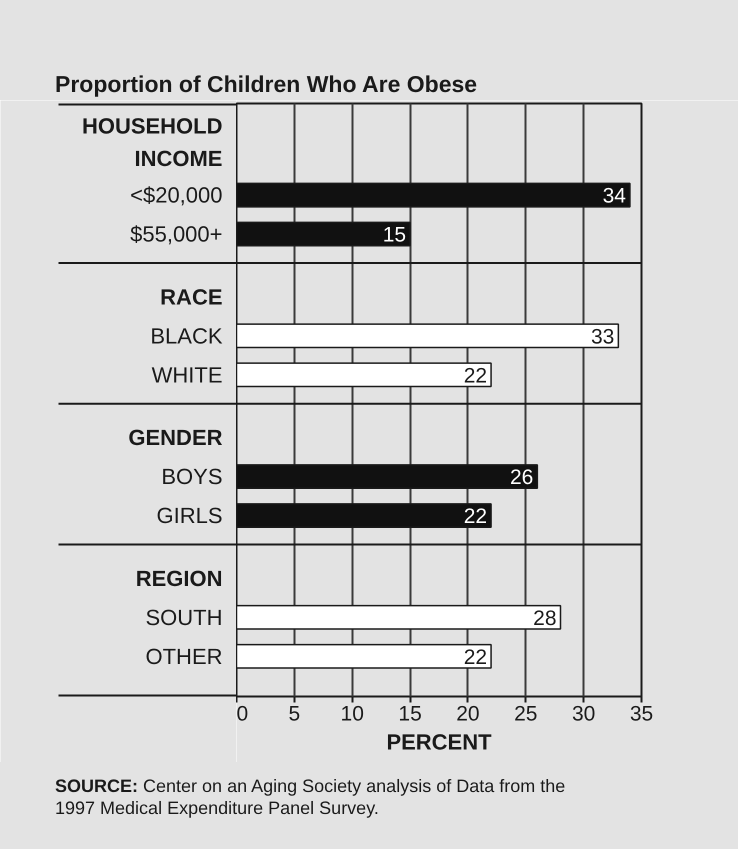 The image size is (738, 849). Describe the element at coordinates (584, 714) in the screenshot. I see `x-tick-label: 30` at that location.